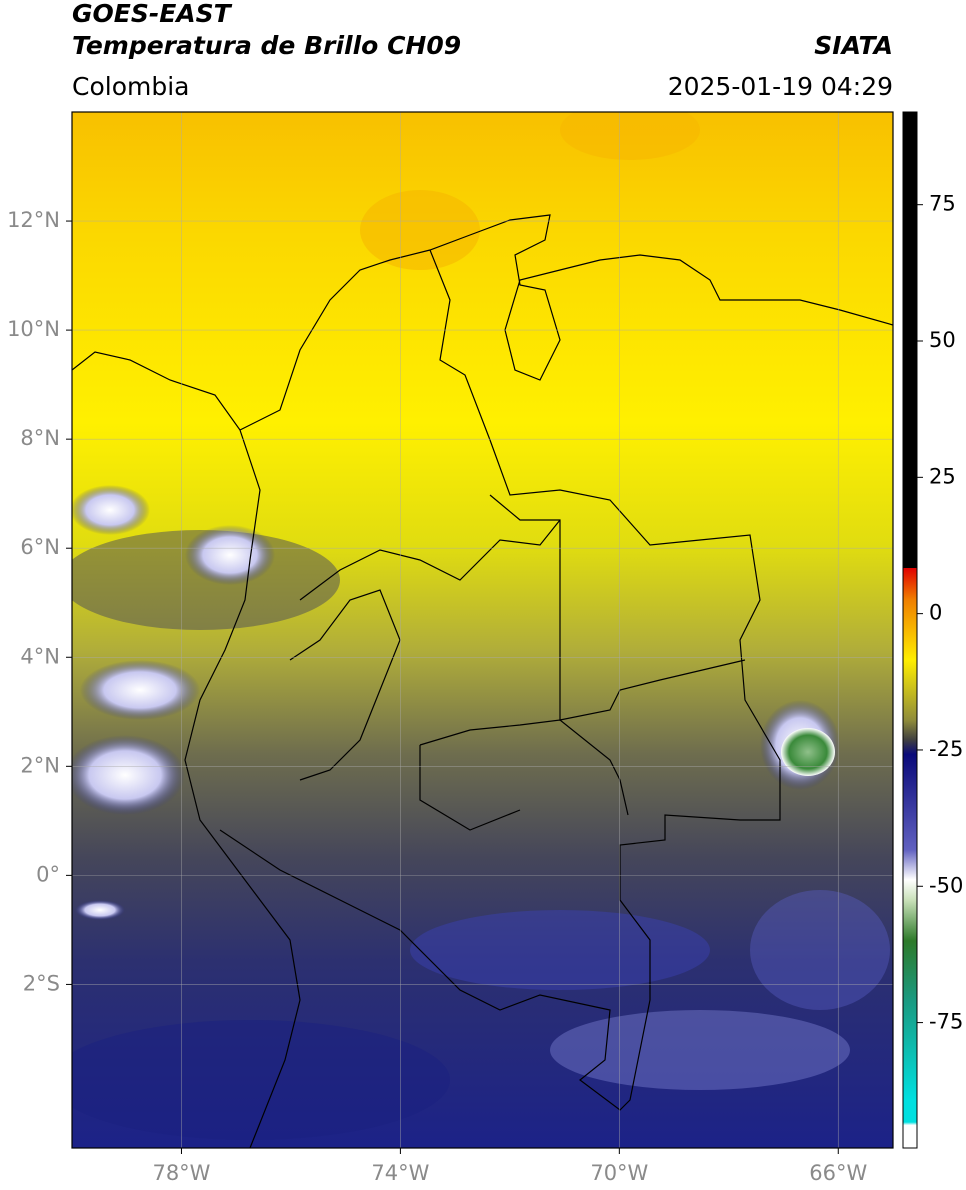 The image size is (966, 1190). Describe the element at coordinates (910, 630) in the screenshot. I see `colorbar` at that location.